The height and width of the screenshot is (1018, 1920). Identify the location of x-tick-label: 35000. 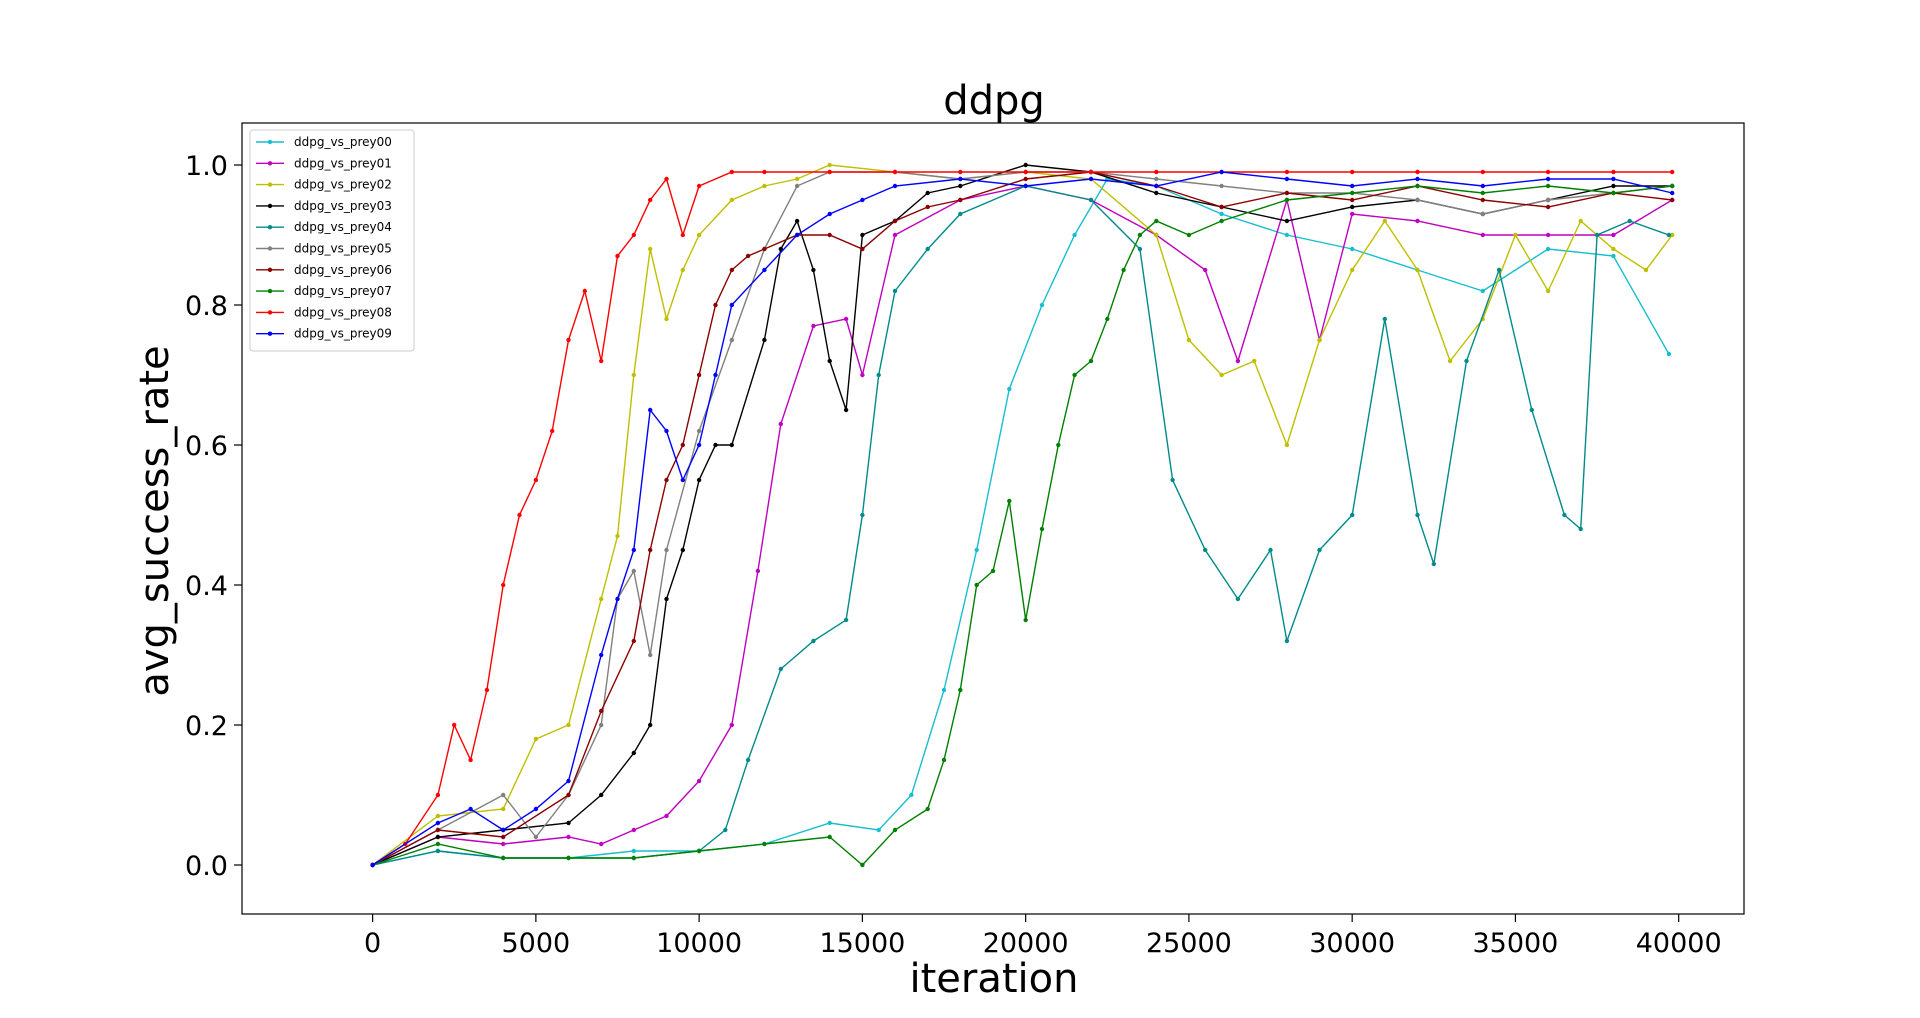
(1515, 943).